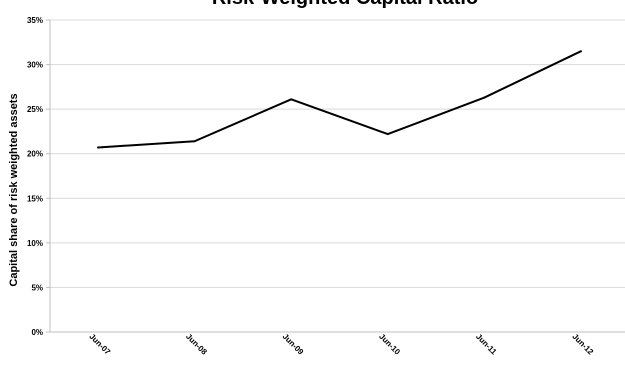 Image resolution: width=625 pixels, height=365 pixels. What do you see at coordinates (486, 344) in the screenshot?
I see `x-tick-label: Jun-11` at bounding box center [486, 344].